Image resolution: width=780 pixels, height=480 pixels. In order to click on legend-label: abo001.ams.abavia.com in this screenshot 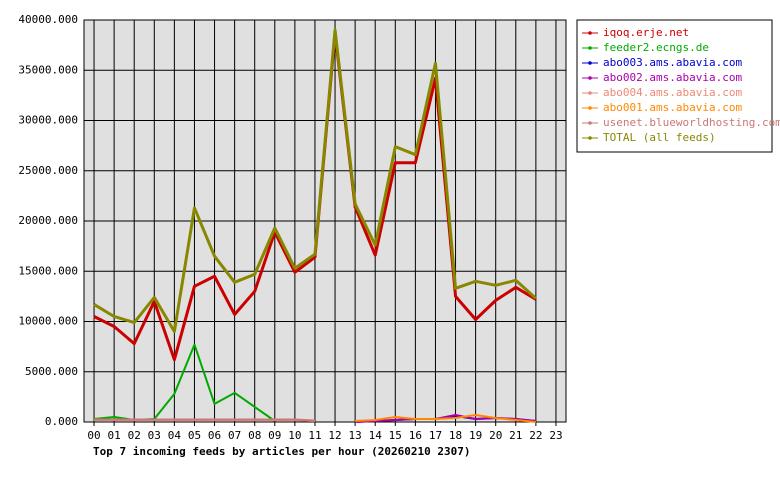, I will do `click(672, 107)`.